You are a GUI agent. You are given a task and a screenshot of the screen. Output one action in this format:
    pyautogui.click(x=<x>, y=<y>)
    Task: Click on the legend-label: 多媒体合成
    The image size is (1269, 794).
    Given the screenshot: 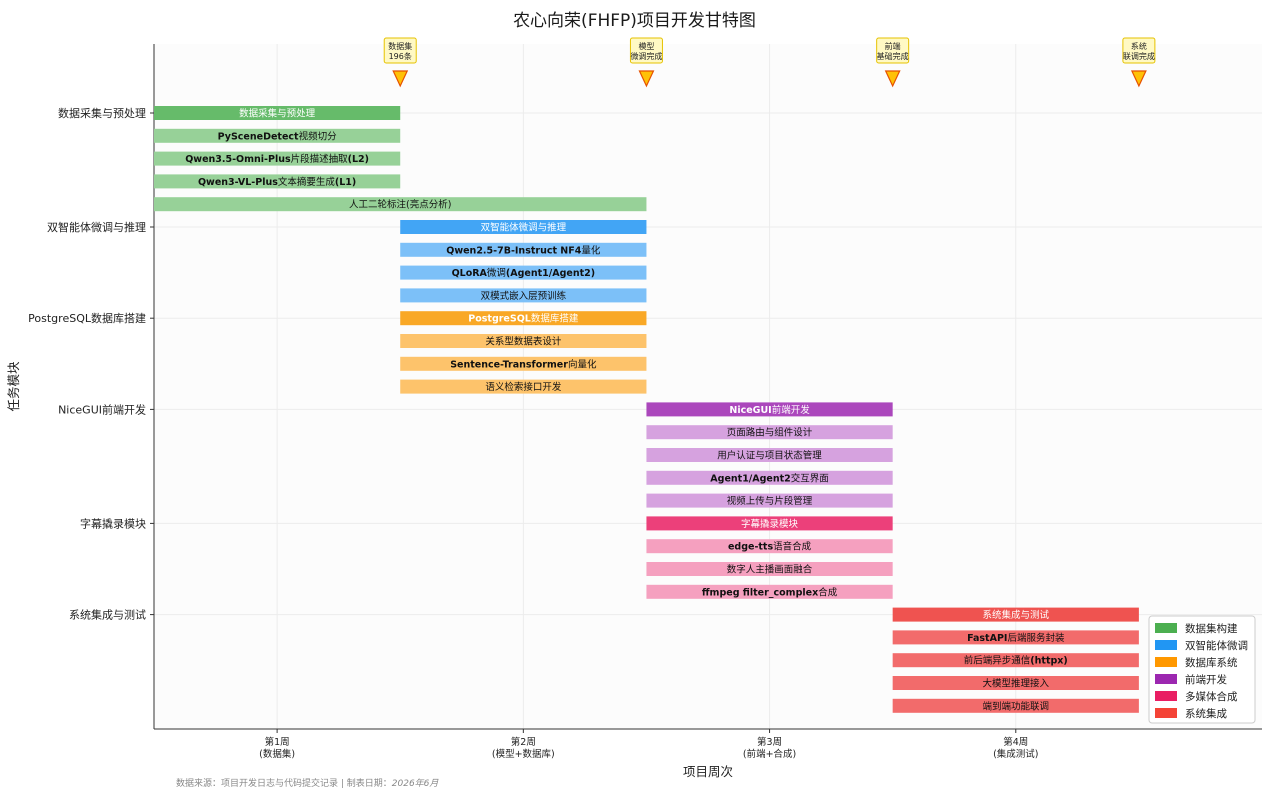 What is the action you would take?
    pyautogui.click(x=1211, y=696)
    